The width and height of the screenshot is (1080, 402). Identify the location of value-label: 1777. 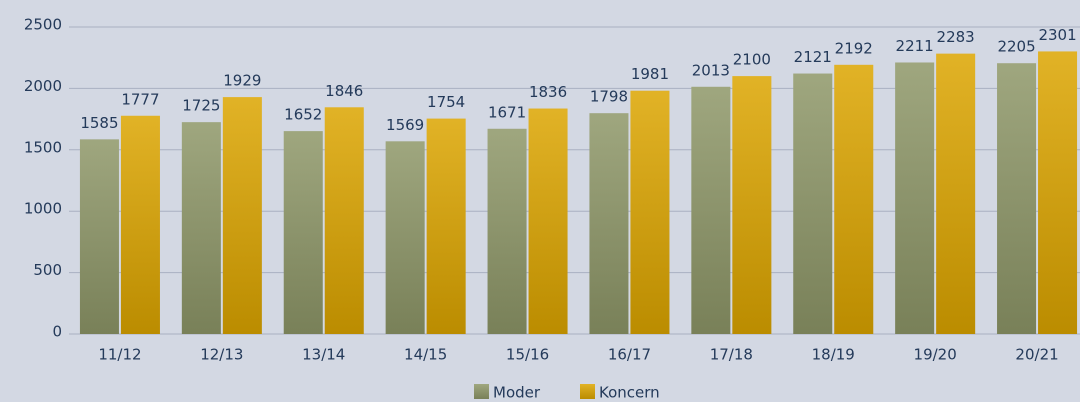
(140, 99).